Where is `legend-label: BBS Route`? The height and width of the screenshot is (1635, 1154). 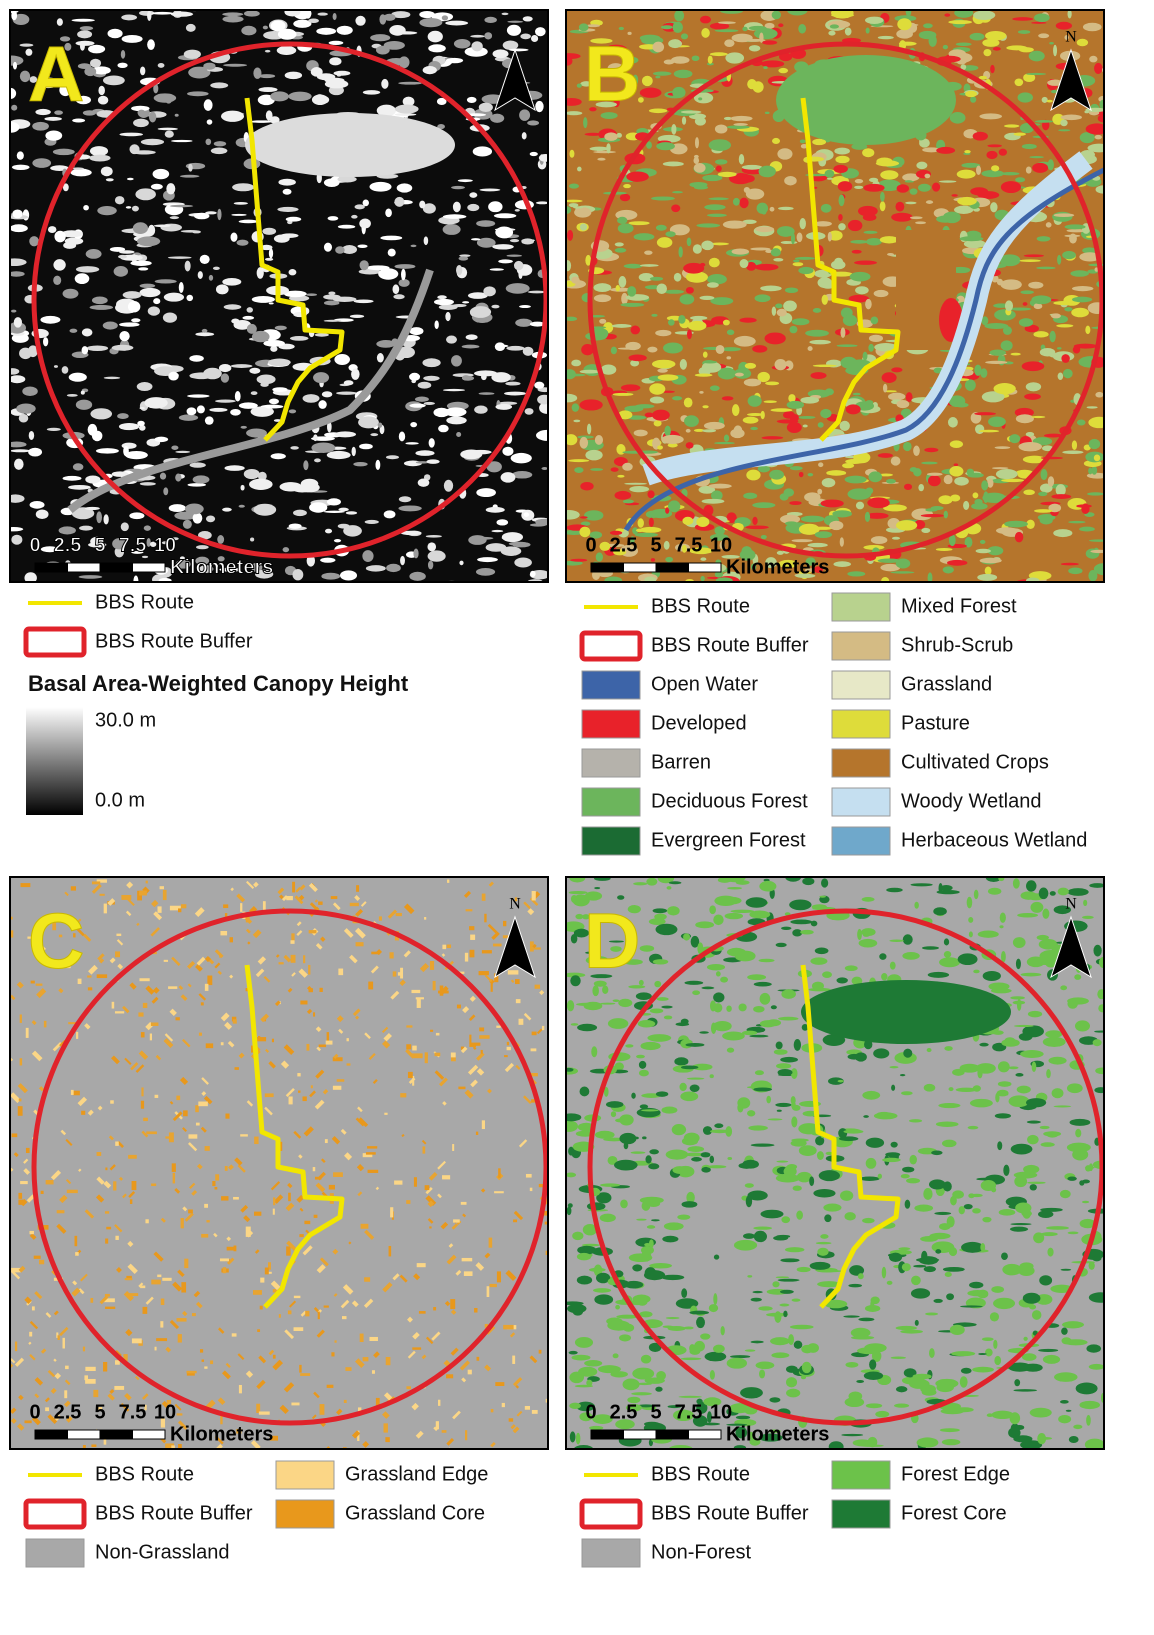
legend-label: BBS Route is located at coordinates (700, 606).